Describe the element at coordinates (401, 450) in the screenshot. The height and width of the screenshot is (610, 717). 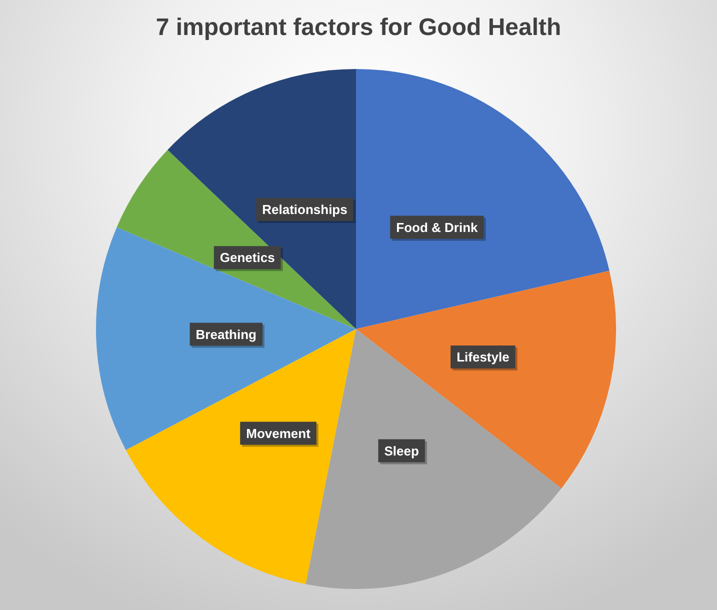
I see `slice-label: Sleep` at that location.